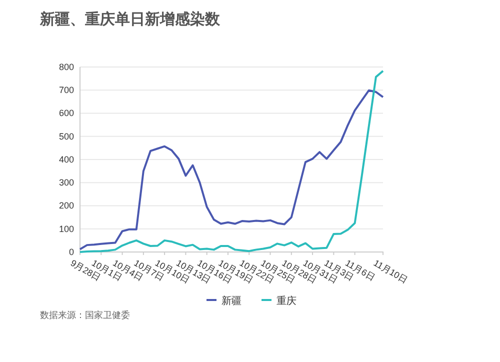 This screenshot has height=362, width=500. What do you see at coordinates (71, 251) in the screenshot?
I see `y-tick-label: 0` at bounding box center [71, 251].